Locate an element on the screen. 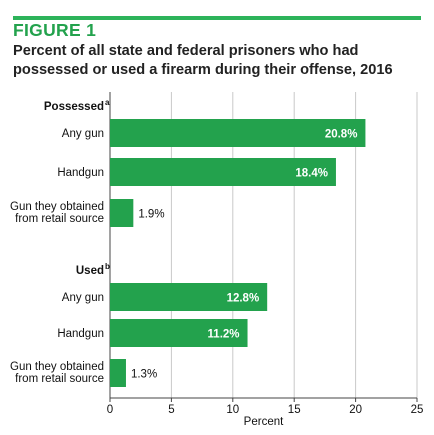 This screenshot has height=435, width=434. data-label: 1.3% is located at coordinates (144, 375).